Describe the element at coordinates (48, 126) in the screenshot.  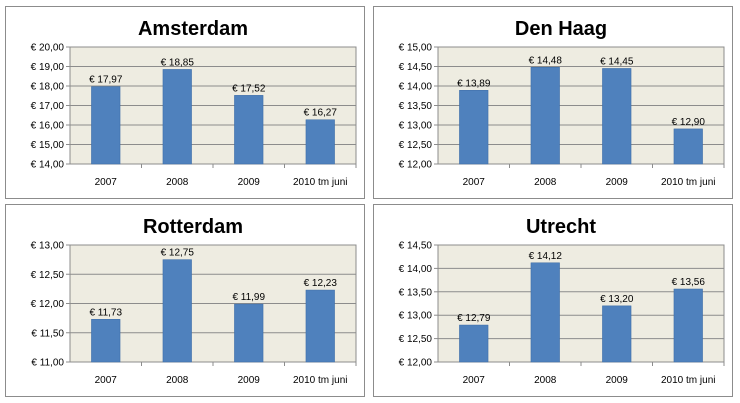
I see `y-tick-label: € 16,00` at that location.